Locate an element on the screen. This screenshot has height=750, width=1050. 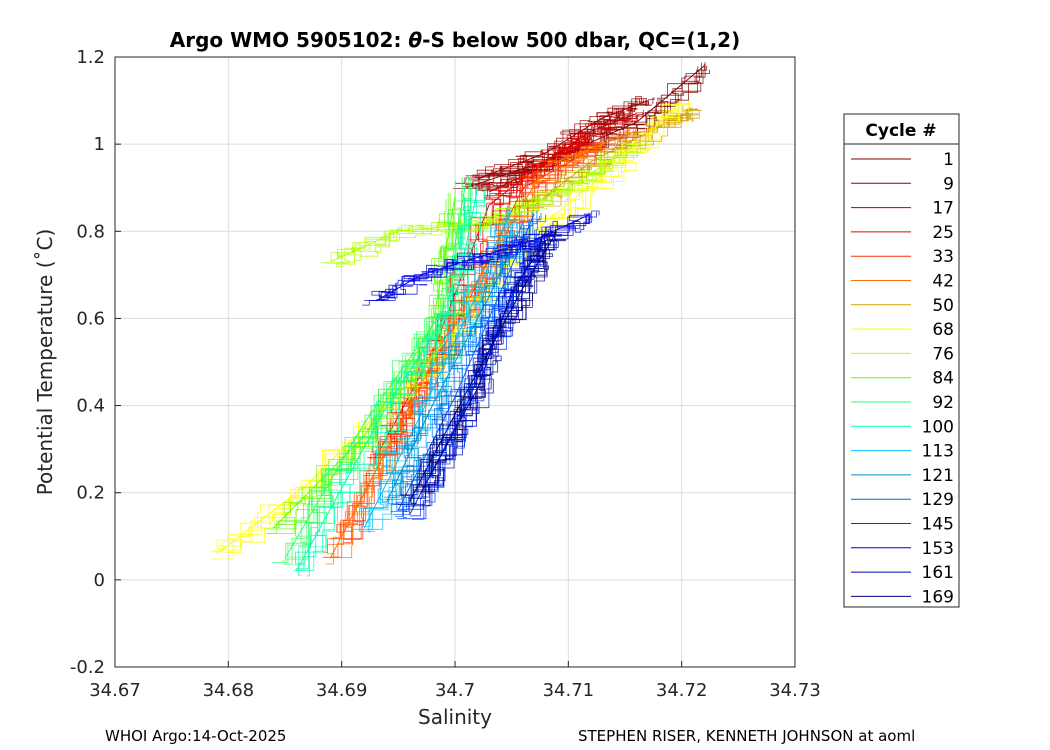
legend-label: 25 is located at coordinates (943, 233).